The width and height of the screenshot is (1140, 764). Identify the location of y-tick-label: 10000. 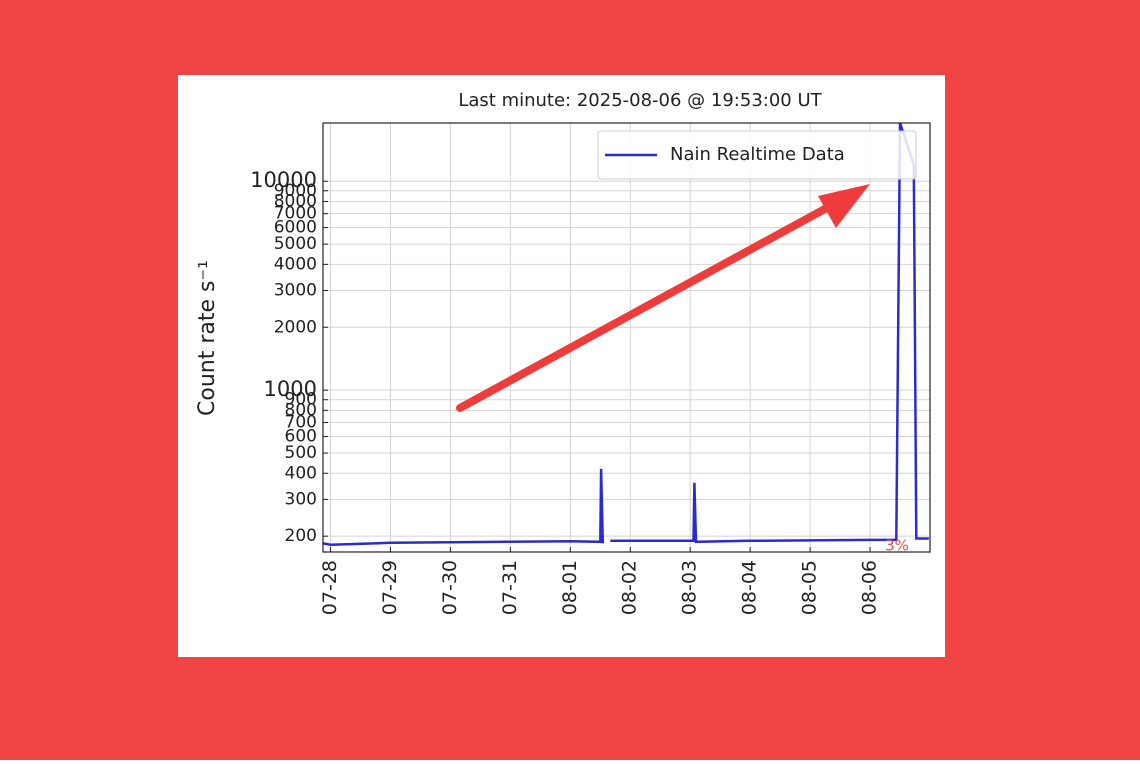
(283, 180).